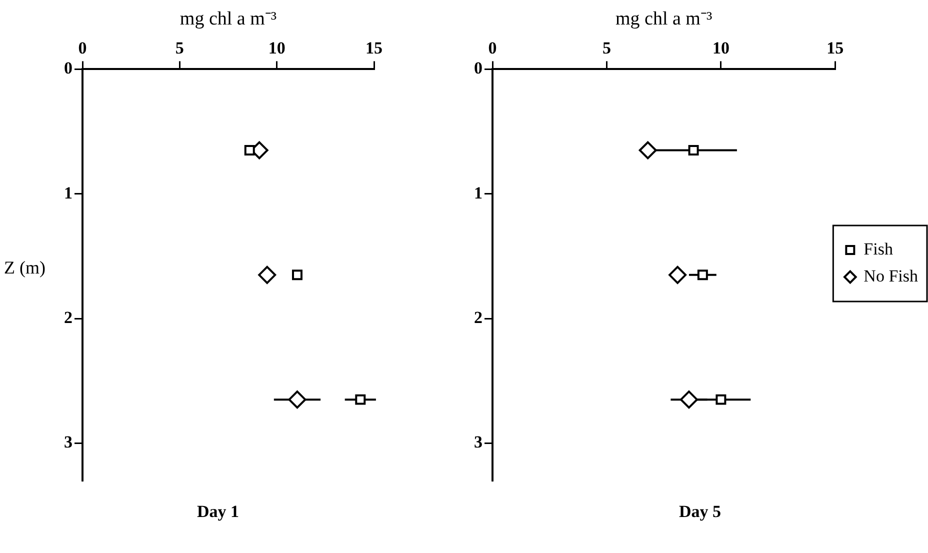 The width and height of the screenshot is (928, 553). Describe the element at coordinates (879, 248) in the screenshot. I see `legend-label: Fish` at that location.